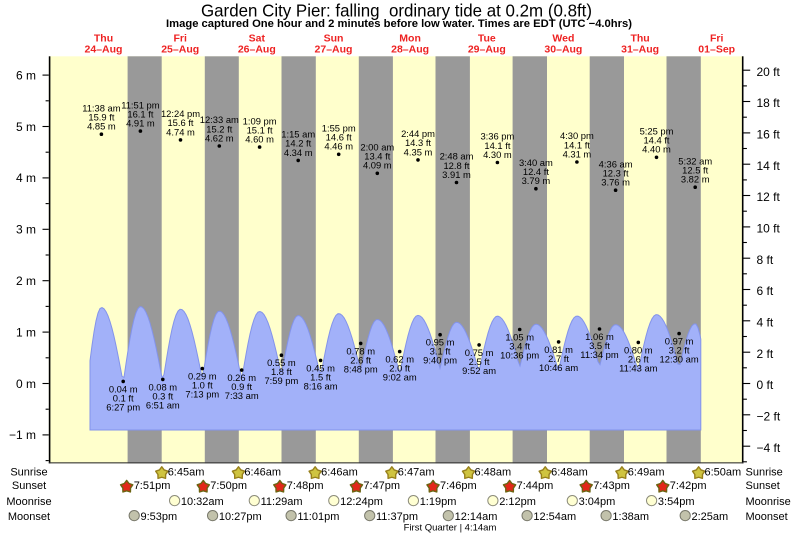 This screenshot has width=793, height=542. Describe the element at coordinates (440, 342) in the screenshot. I see `svg-text: 0.95 m` at that location.